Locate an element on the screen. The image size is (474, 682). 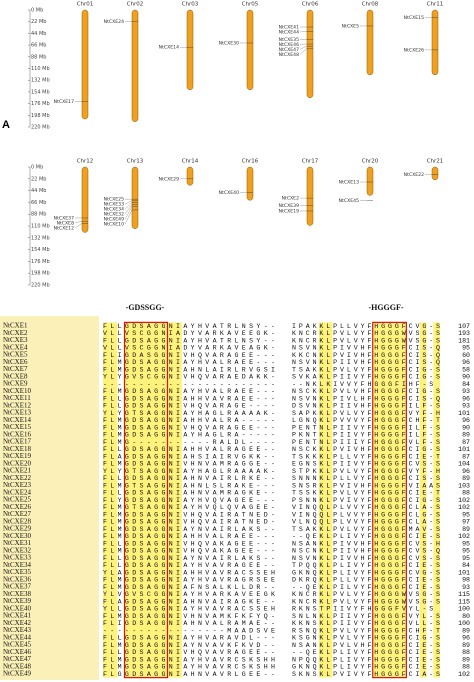
gene-label: NtCXE2 is located at coordinates (290, 199).